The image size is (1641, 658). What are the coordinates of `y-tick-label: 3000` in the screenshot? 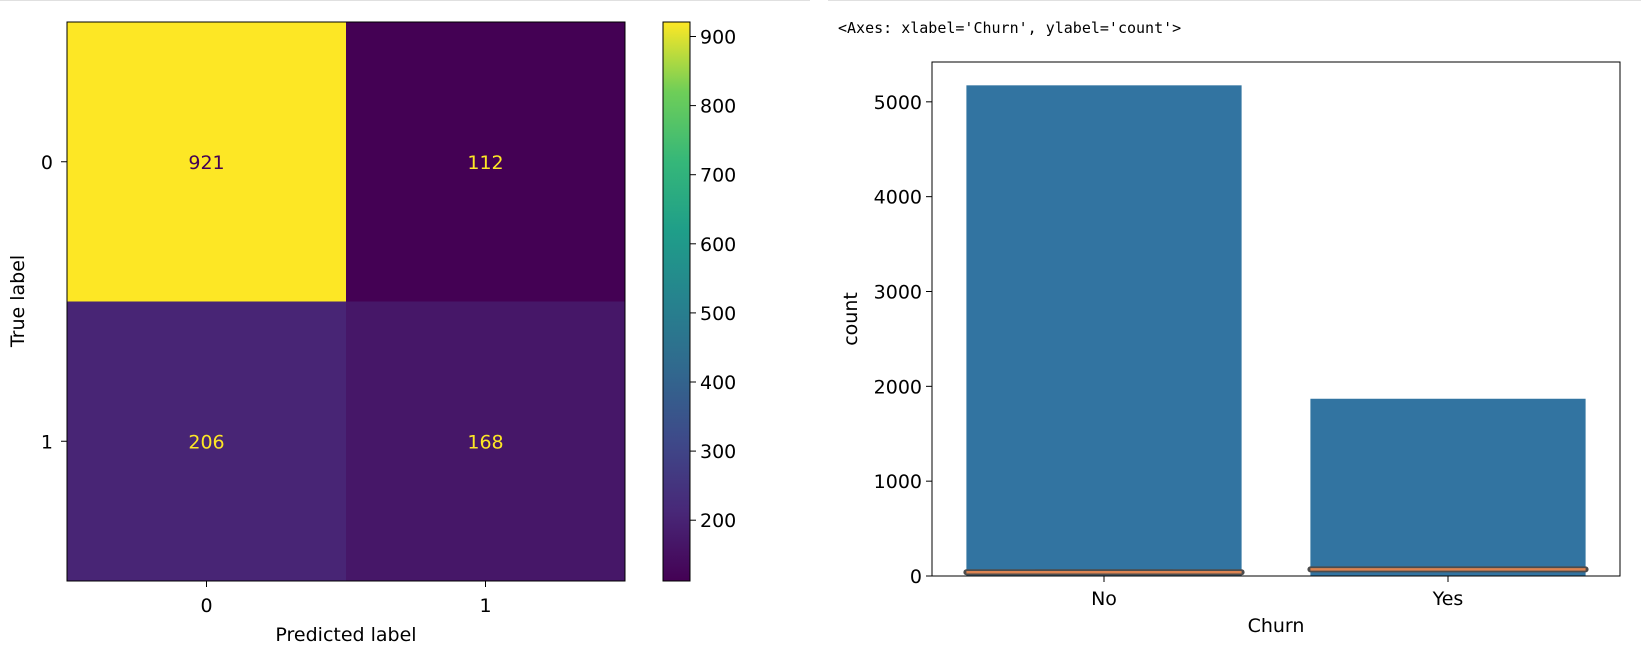 It's located at (898, 292).